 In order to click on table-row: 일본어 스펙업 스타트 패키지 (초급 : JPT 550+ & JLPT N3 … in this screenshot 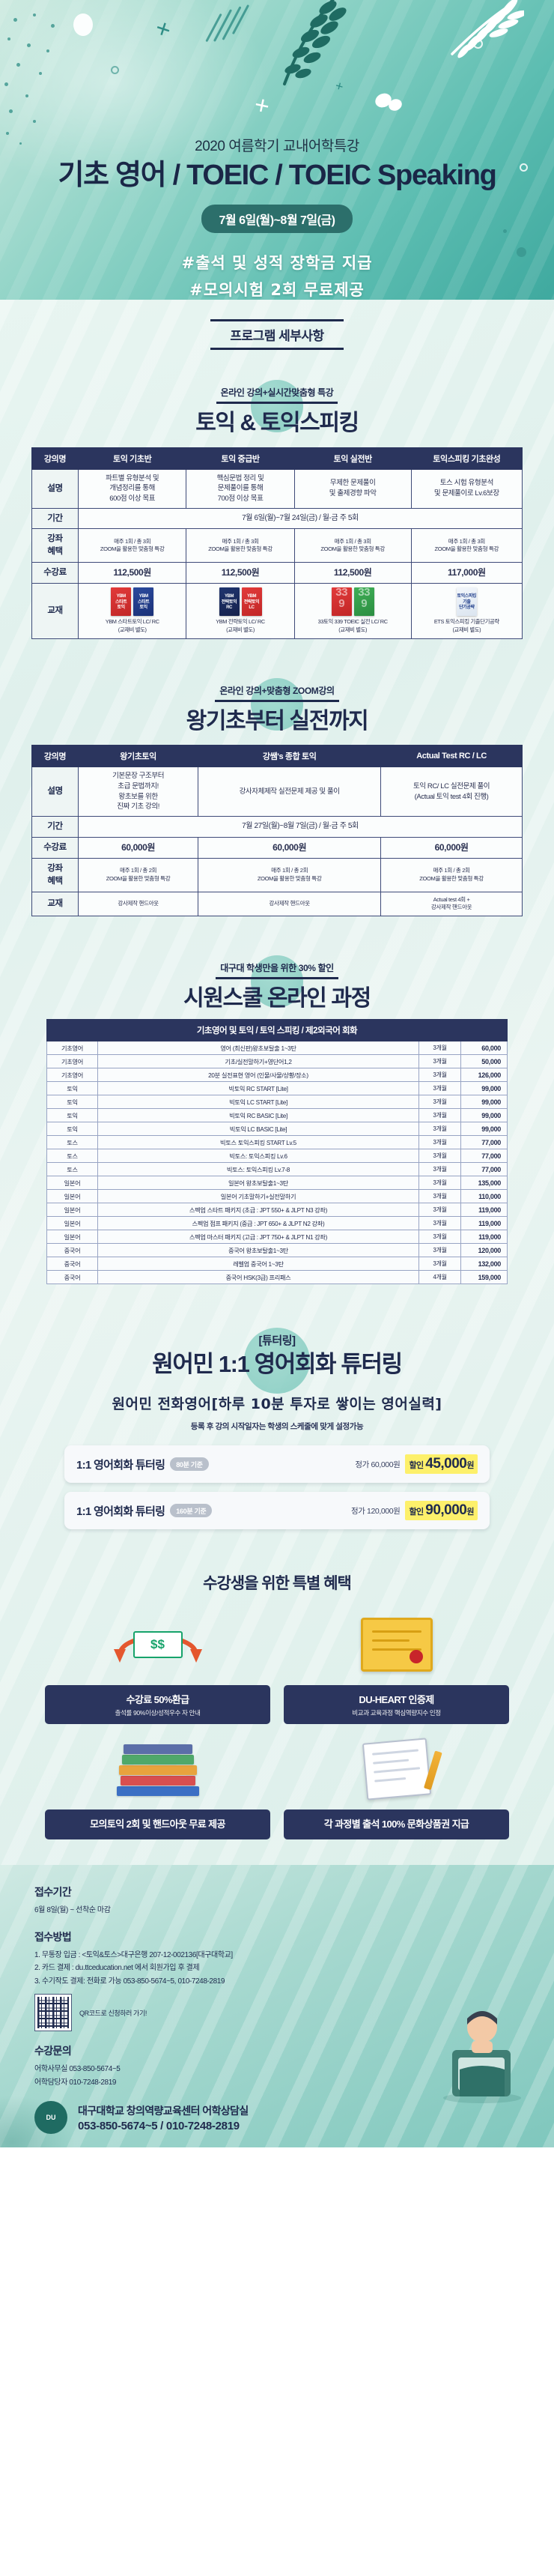, I will do `click(277, 1210)`.